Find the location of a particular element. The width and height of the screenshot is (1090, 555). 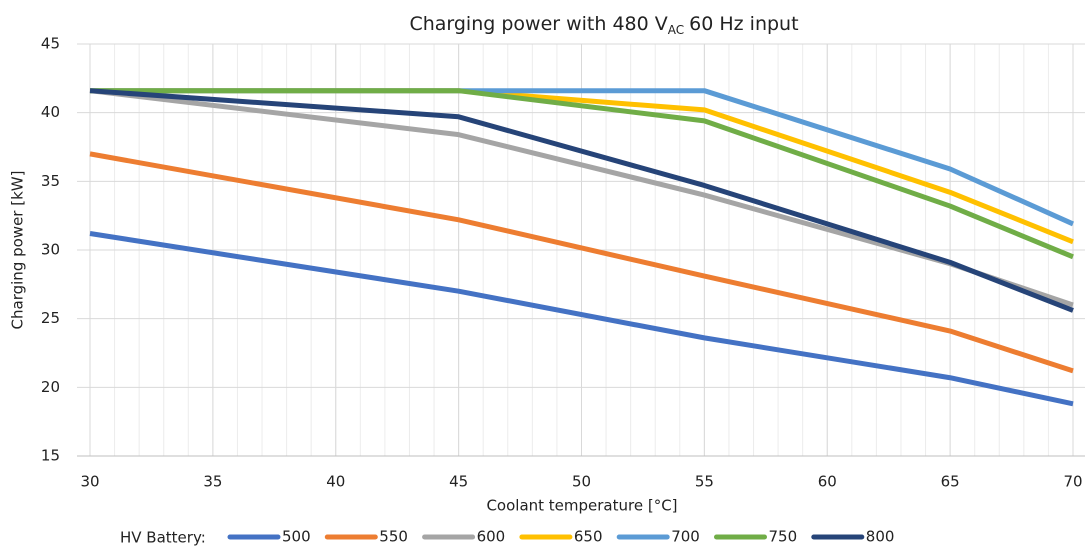

y-tick-label: 25 is located at coordinates (50, 318).